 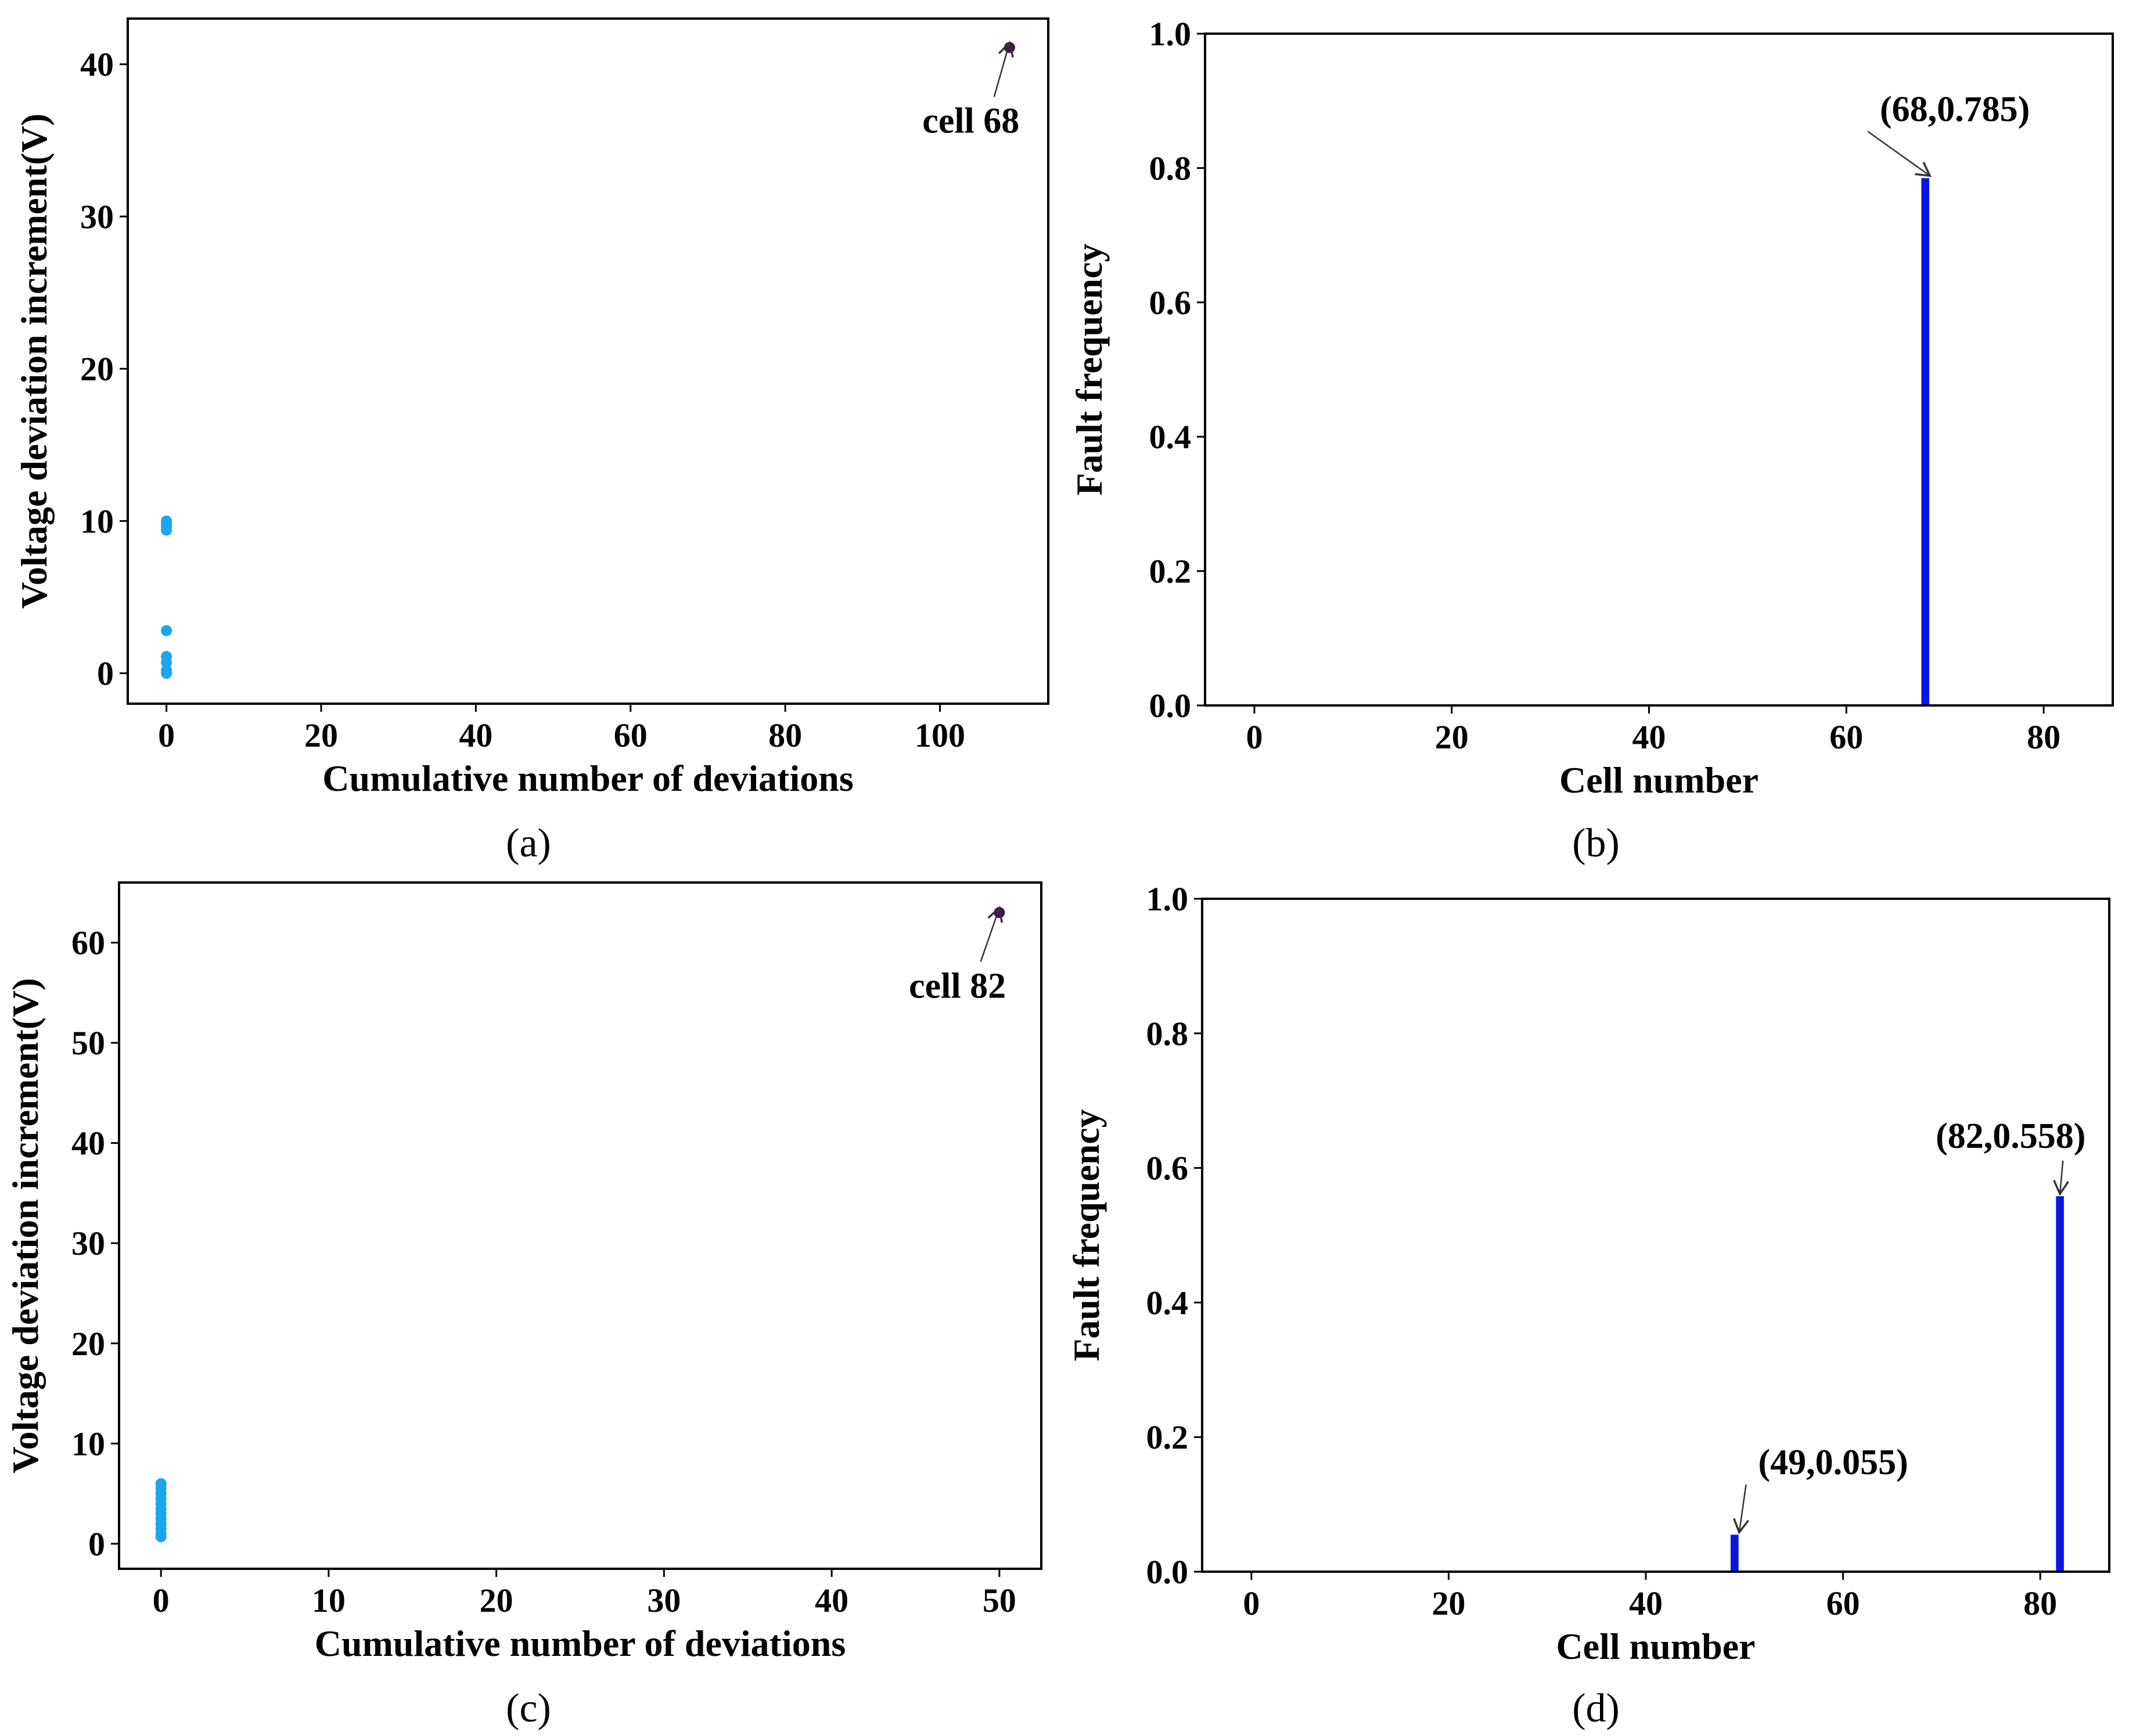 What do you see at coordinates (88, 1043) in the screenshot?
I see `y-tick-label: 50` at bounding box center [88, 1043].